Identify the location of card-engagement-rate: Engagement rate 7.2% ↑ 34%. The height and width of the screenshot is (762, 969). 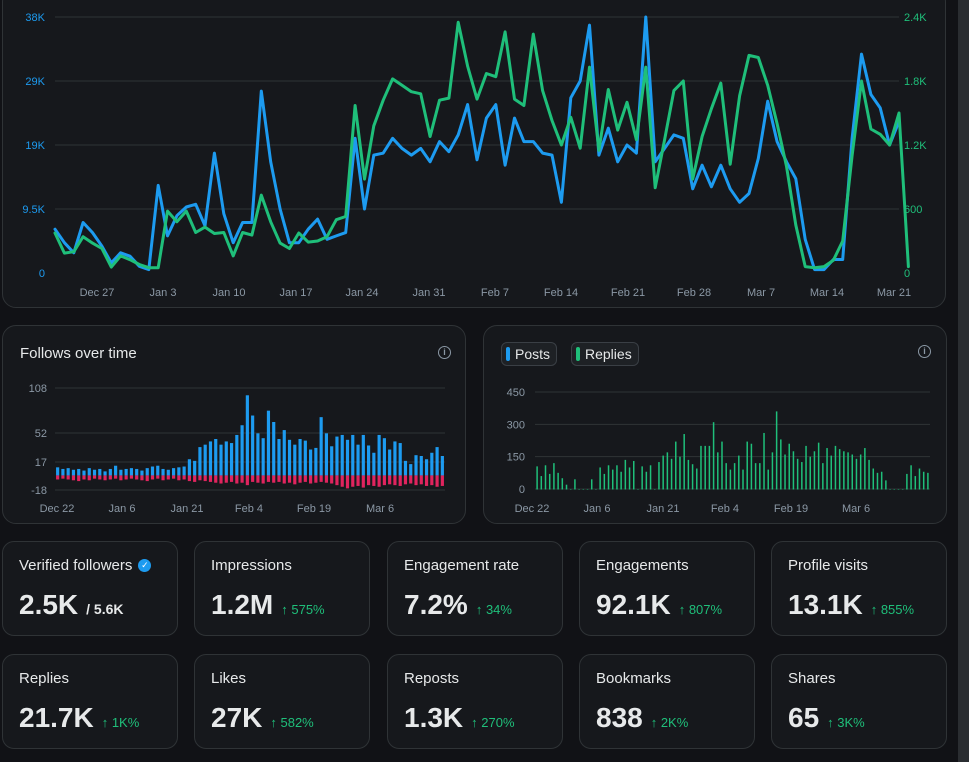
(475, 588).